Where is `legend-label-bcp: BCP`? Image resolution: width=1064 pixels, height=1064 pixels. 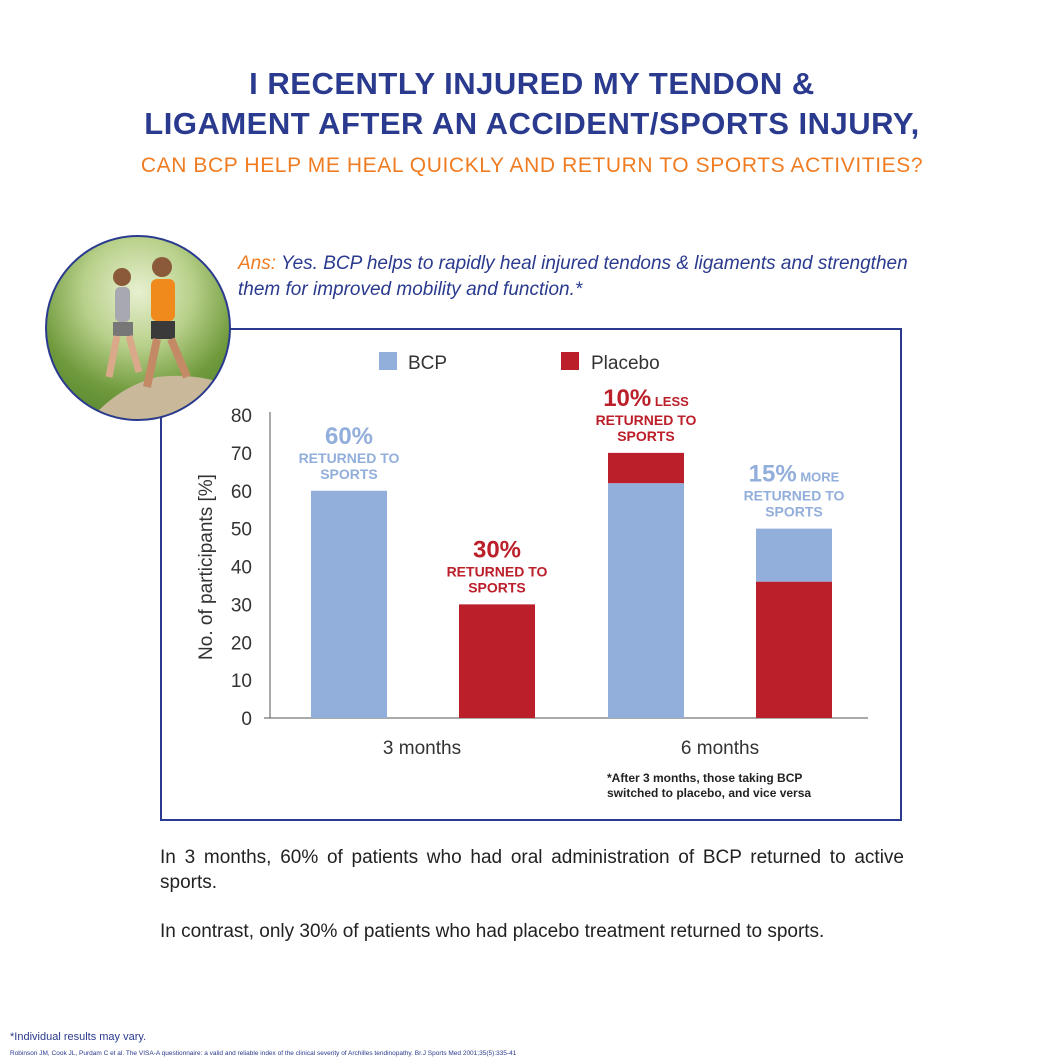 legend-label-bcp: BCP is located at coordinates (427, 363).